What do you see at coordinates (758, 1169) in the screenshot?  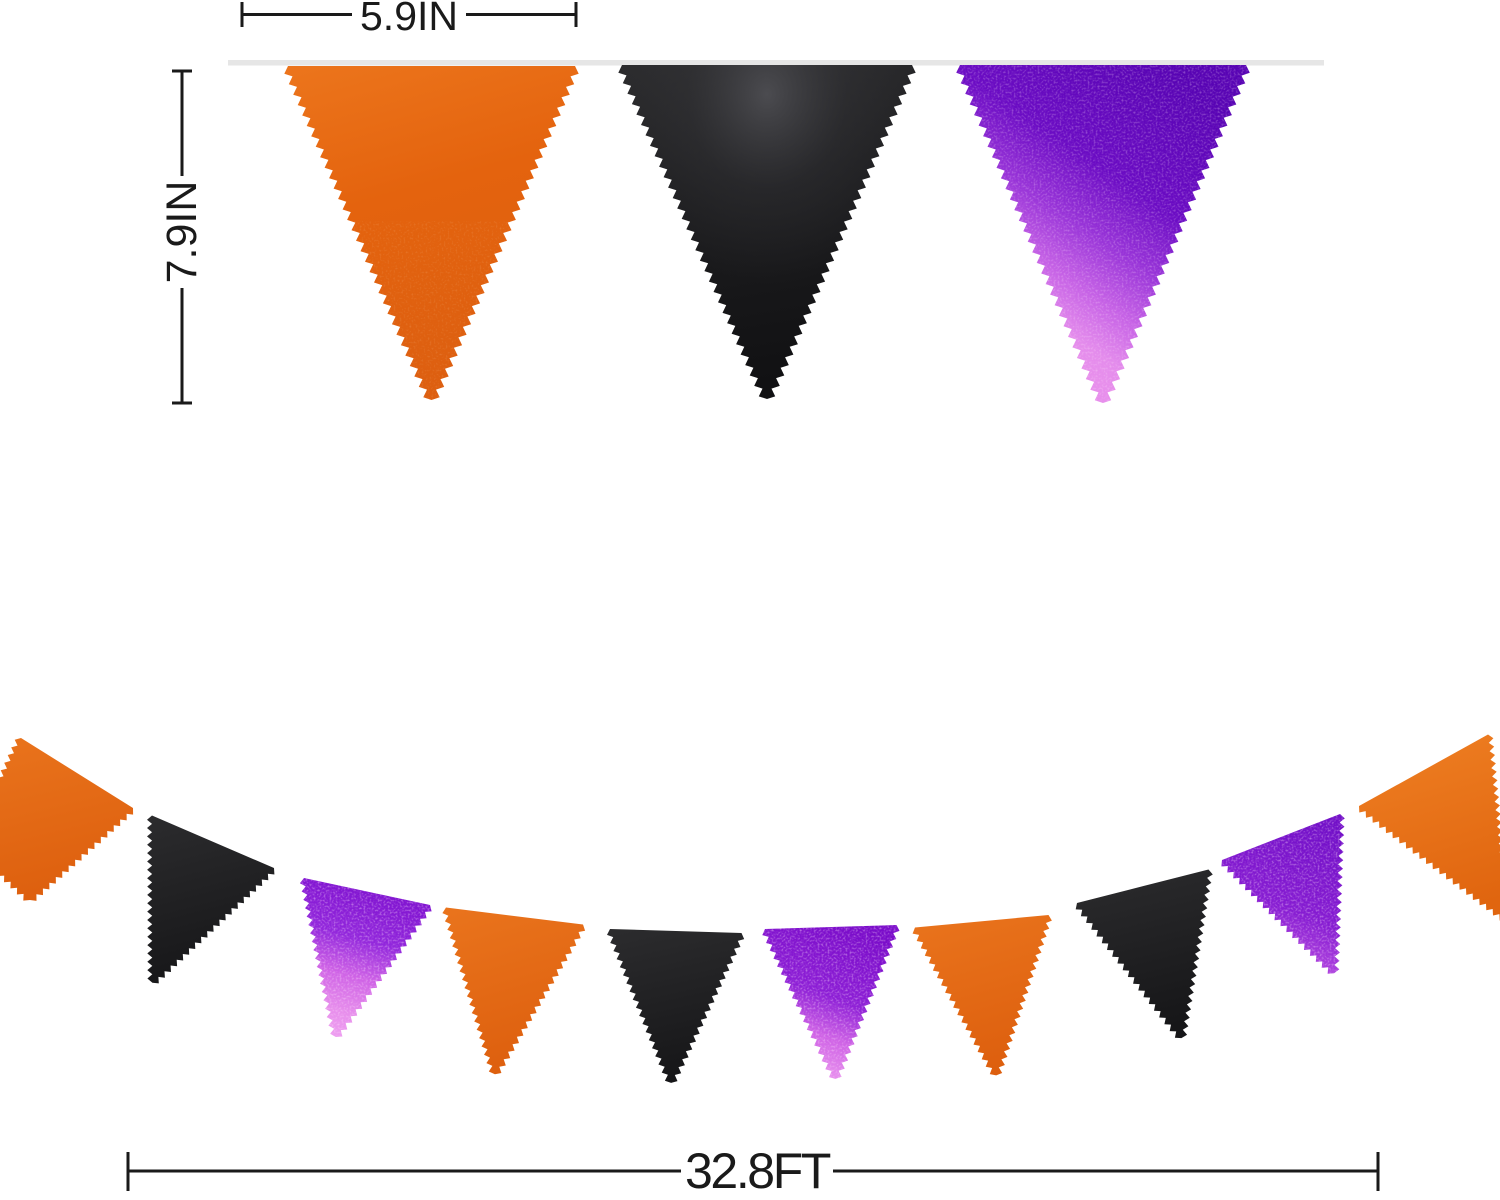 I see `svg-text: 32.8FT` at bounding box center [758, 1169].